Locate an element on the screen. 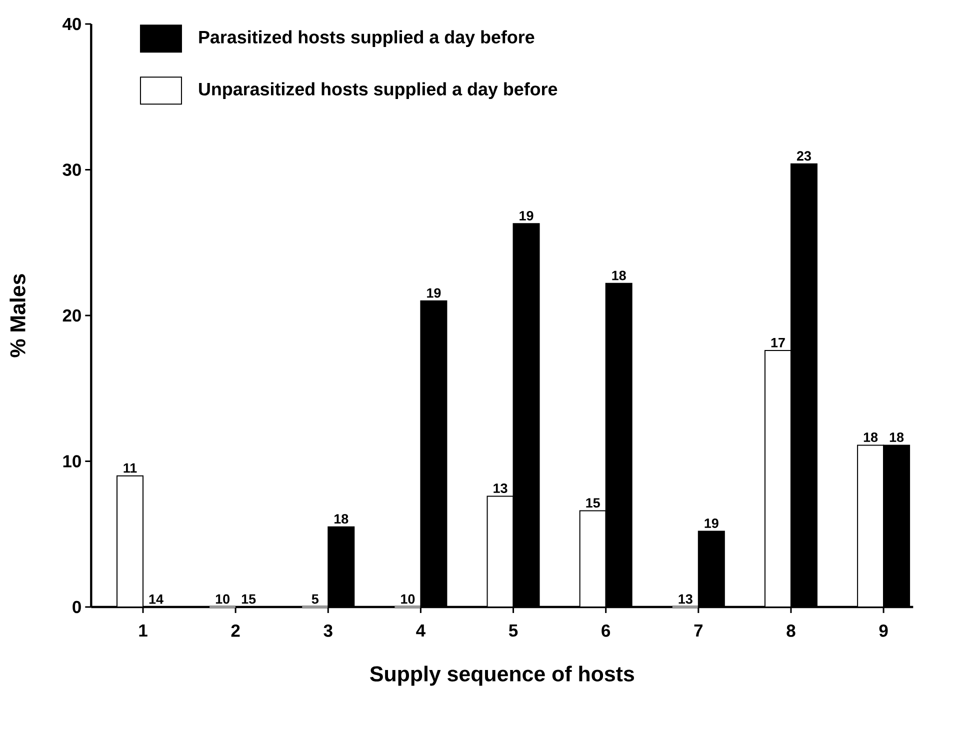  legend-label: Unparasitized hosts supplied a day before is located at coordinates (378, 91).